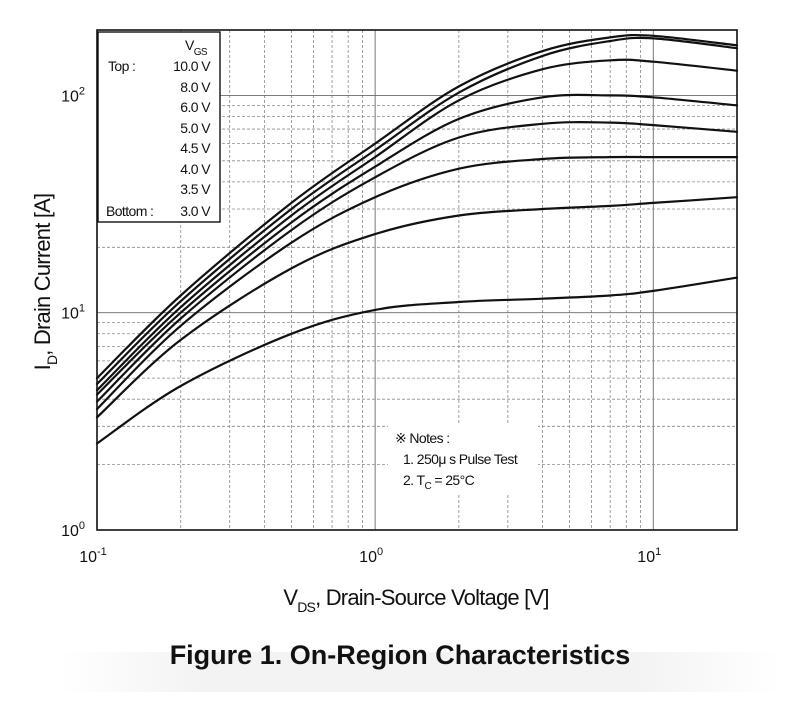 The height and width of the screenshot is (706, 800). I want to click on x-tick-label: 10¹, so click(649, 556).